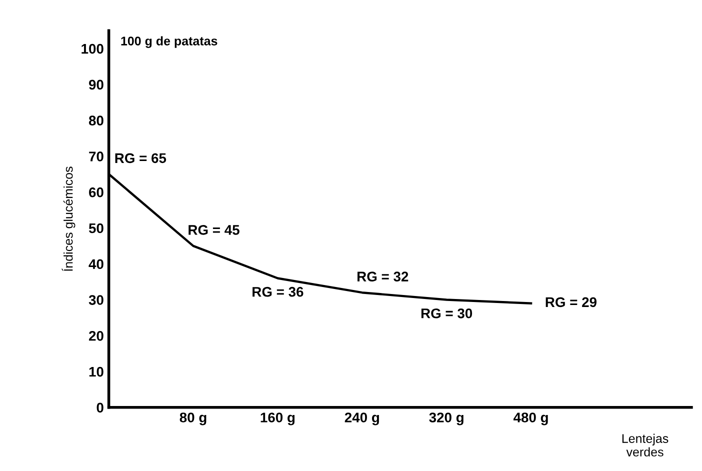 The image size is (702, 471). Describe the element at coordinates (96, 264) in the screenshot. I see `y-tick-label: 40` at that location.